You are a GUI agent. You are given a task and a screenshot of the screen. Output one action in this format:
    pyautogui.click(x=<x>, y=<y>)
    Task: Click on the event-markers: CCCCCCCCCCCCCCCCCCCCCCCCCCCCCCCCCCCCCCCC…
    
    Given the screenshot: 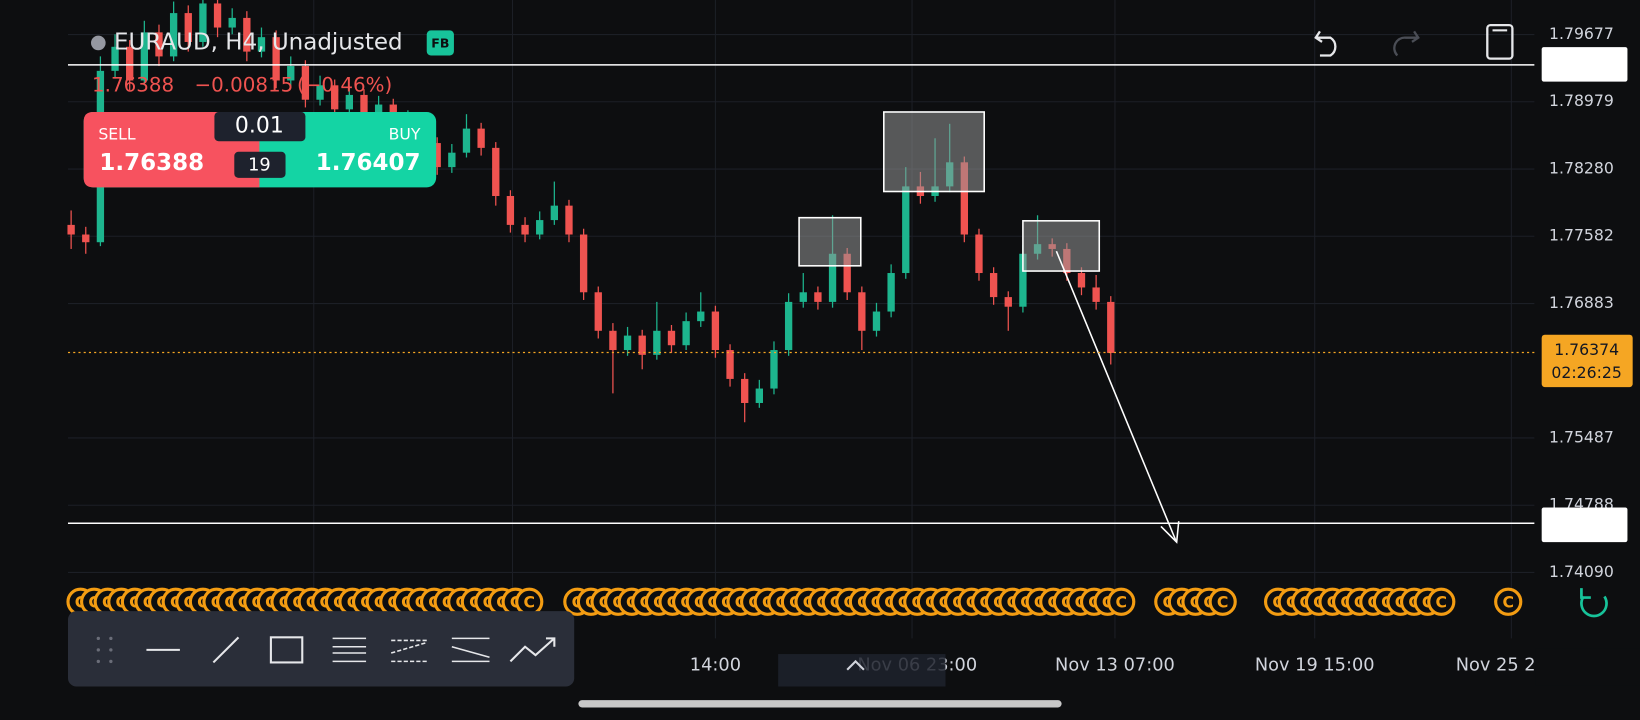 What is the action you would take?
    pyautogui.click(x=794, y=601)
    